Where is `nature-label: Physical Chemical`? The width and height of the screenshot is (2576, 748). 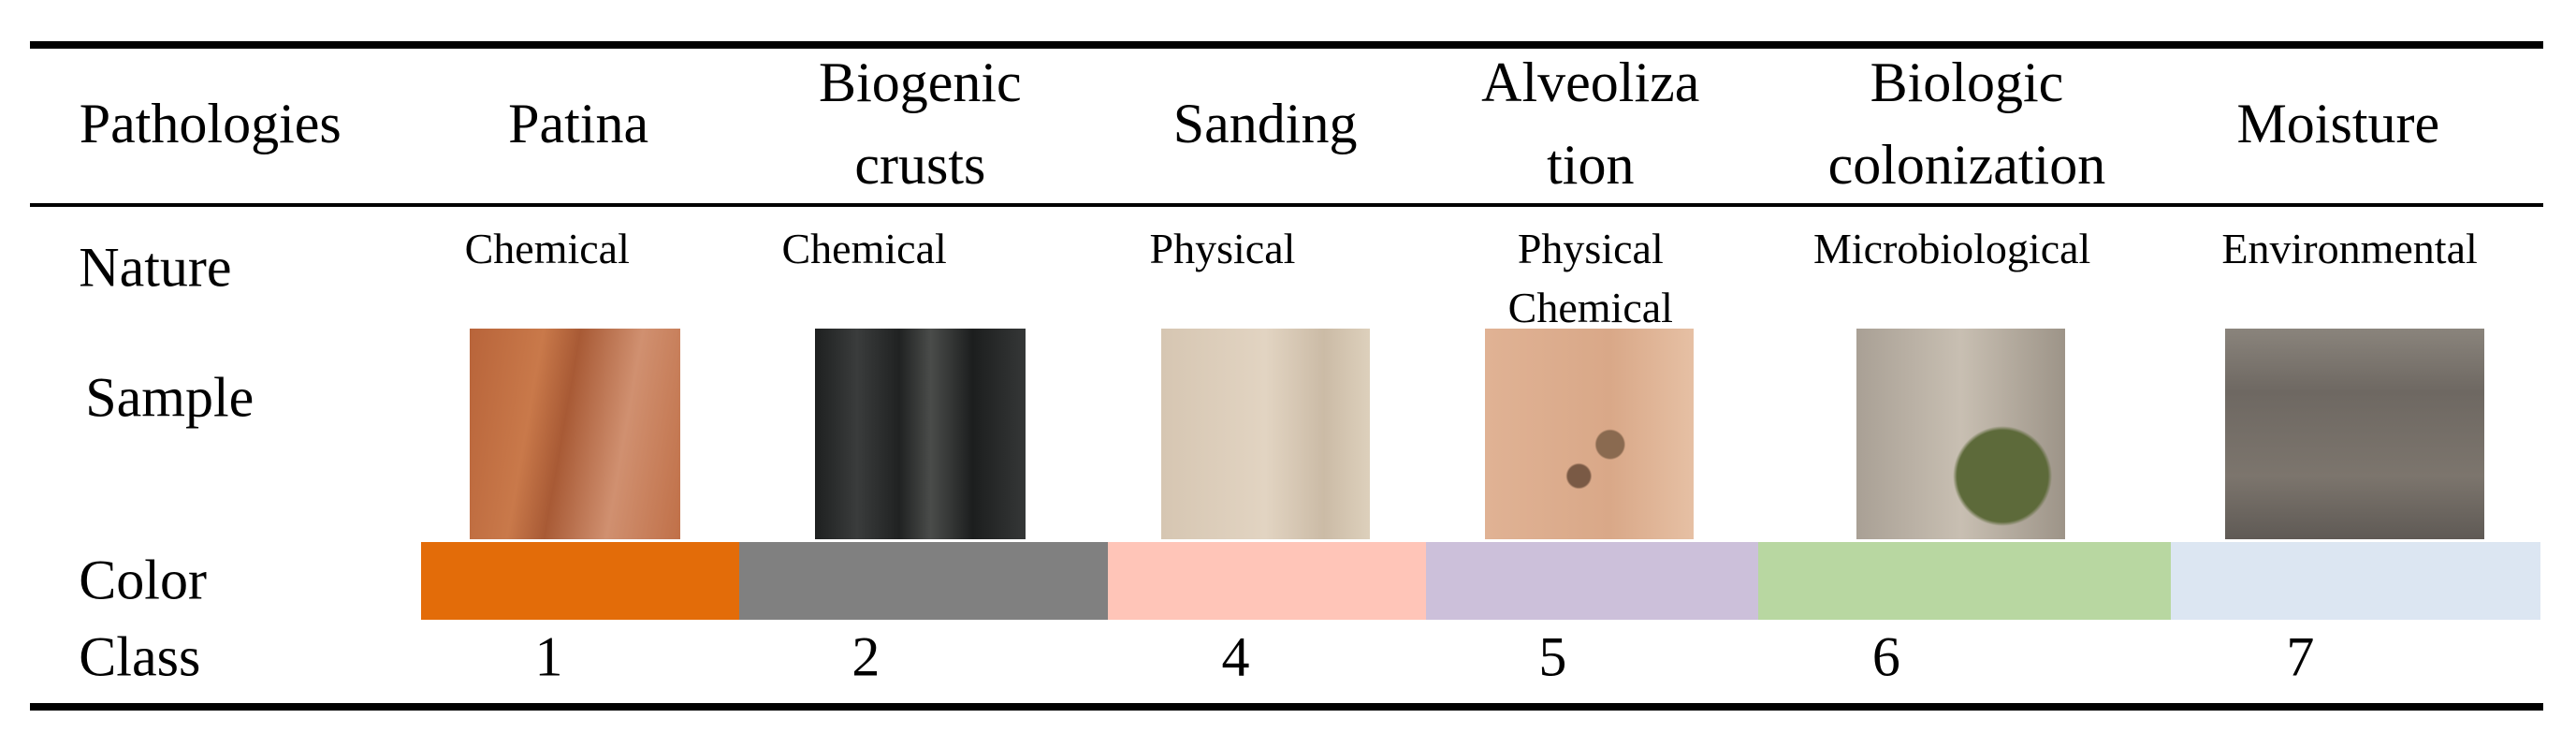 nature-label: Physical Chemical is located at coordinates (1590, 277).